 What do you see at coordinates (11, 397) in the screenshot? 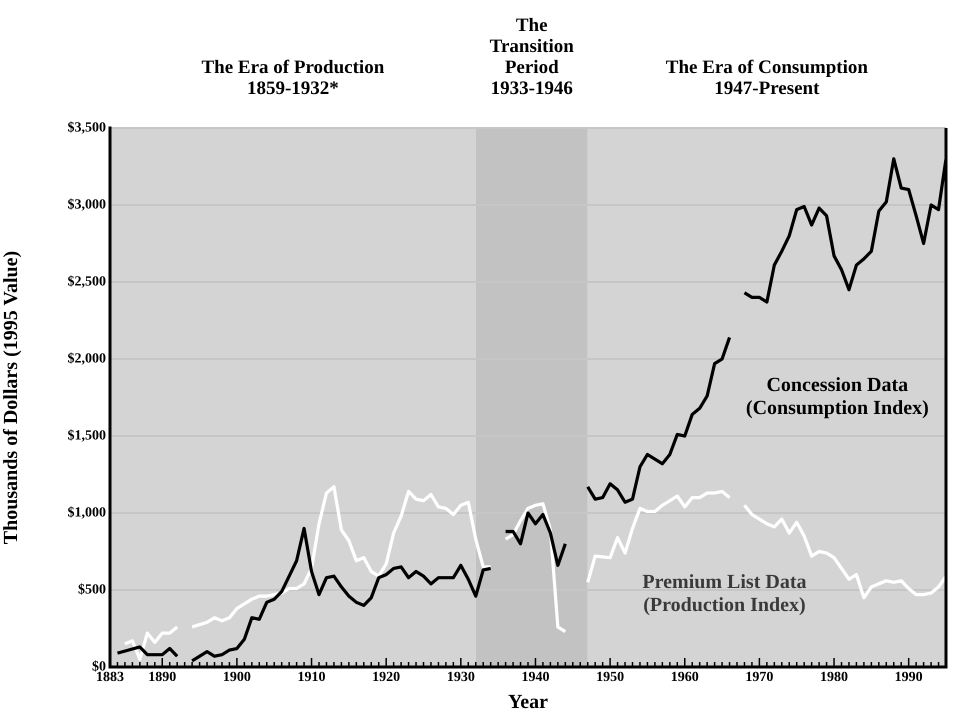
I see `y-axis-title: Thousands of Dollars (1995 Value)` at bounding box center [11, 397].